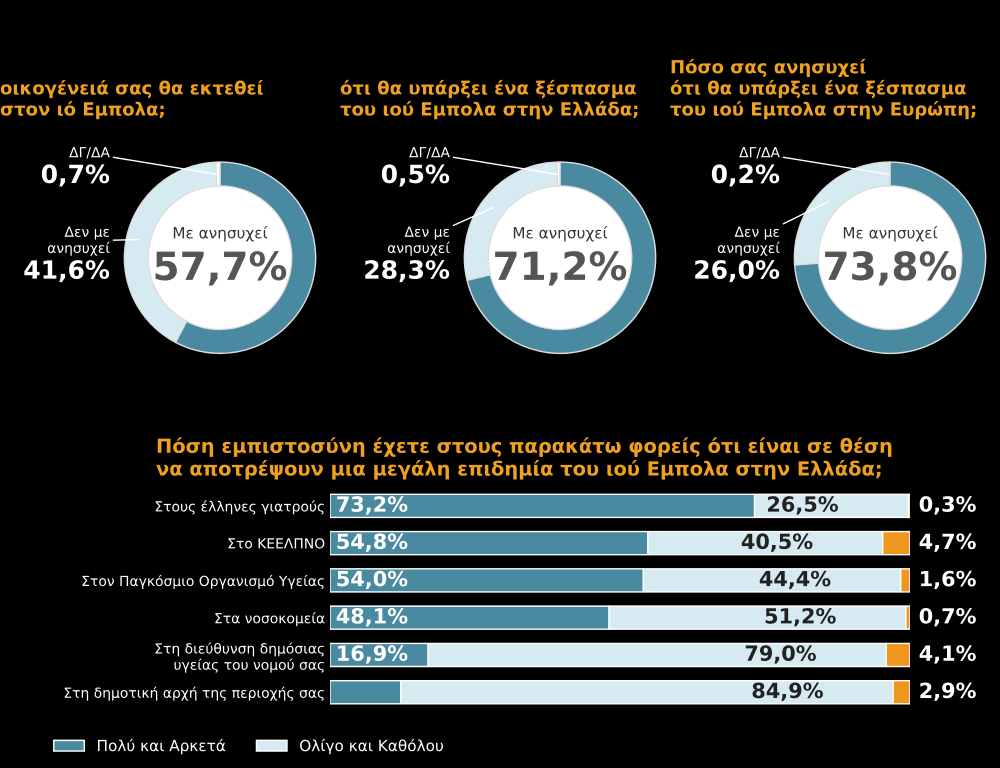 The height and width of the screenshot is (768, 1000). Describe the element at coordinates (781, 654) in the screenshot. I see `data-label: 79,0%` at that location.